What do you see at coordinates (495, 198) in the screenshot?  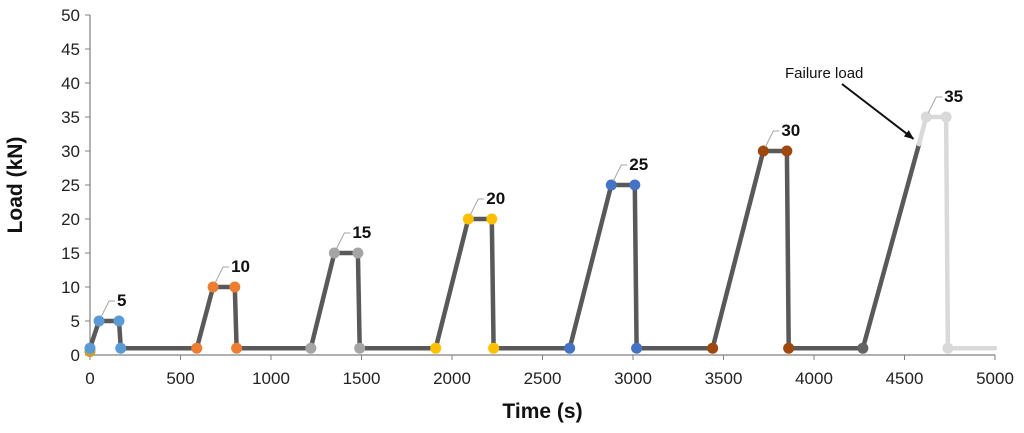 I see `peak-label: 20` at bounding box center [495, 198].